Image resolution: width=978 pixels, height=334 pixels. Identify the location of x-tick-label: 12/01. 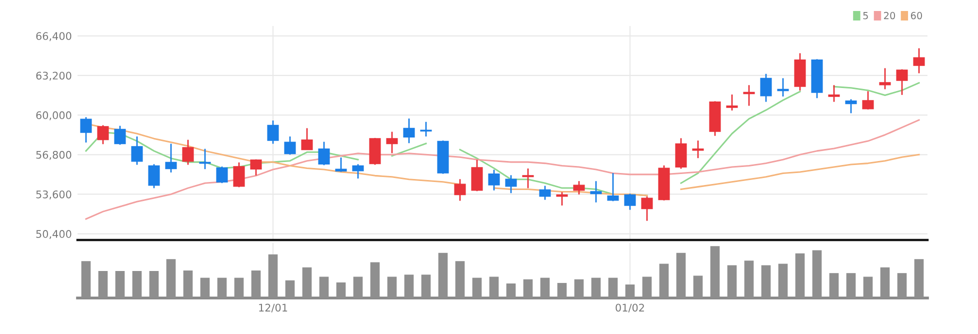
(273, 308).